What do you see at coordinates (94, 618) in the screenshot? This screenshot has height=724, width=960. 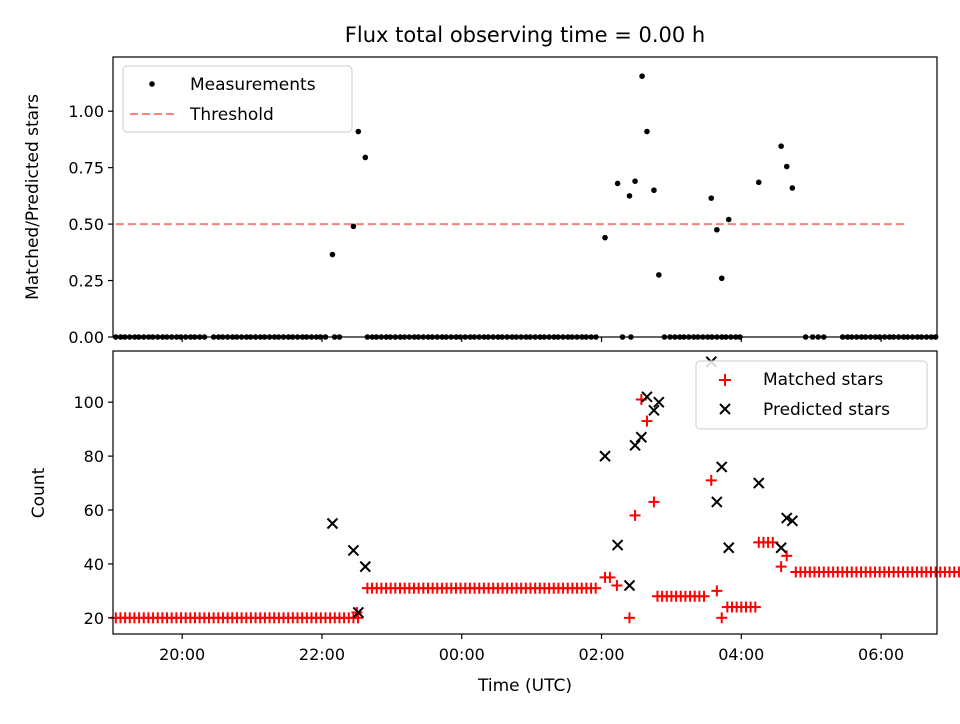 I see `y-tick-label: 20` at bounding box center [94, 618].